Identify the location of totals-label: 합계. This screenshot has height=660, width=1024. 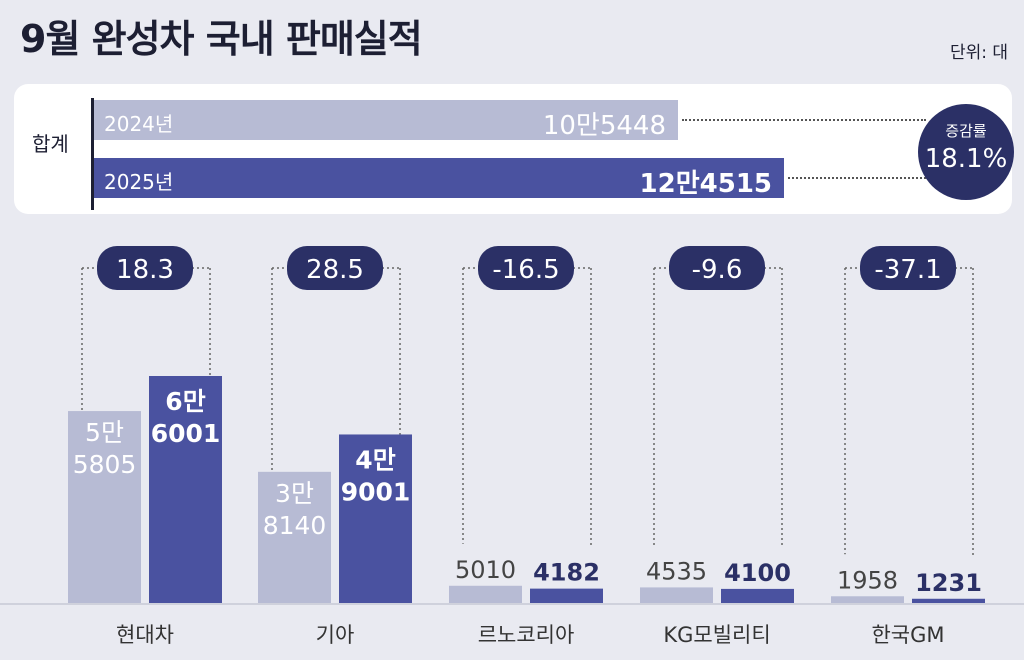
(50, 144).